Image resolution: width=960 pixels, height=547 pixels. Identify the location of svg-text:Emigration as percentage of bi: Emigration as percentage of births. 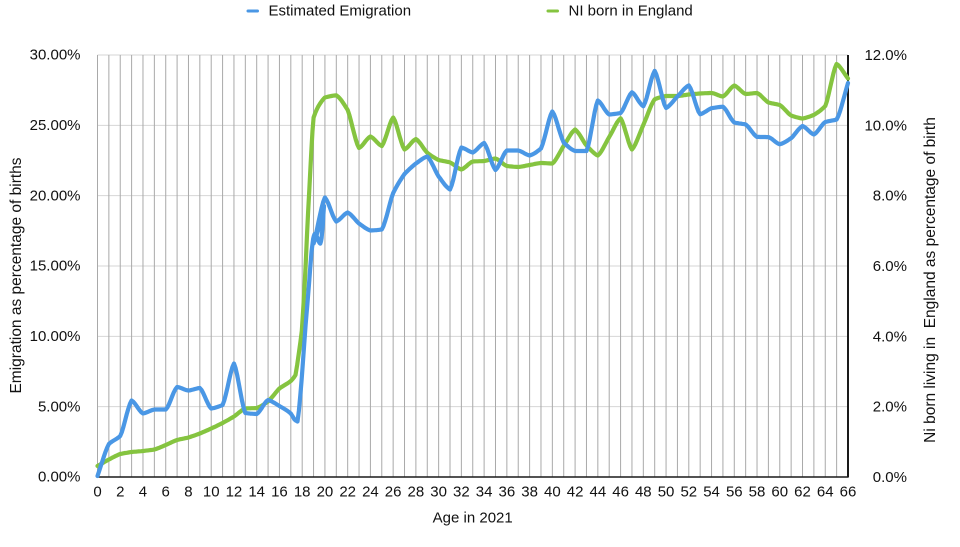
(16, 275).